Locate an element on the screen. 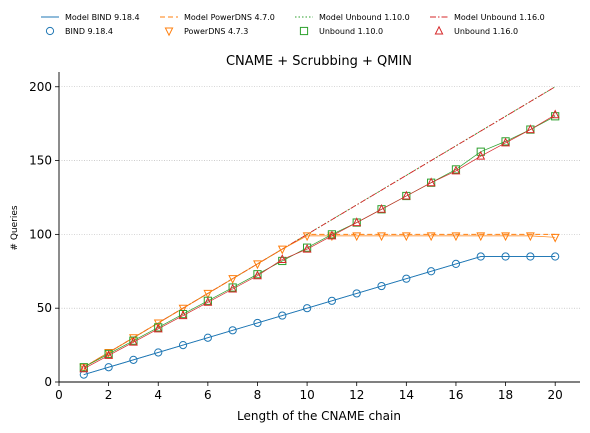 Image resolution: width=590 pixels, height=433 pixels. legend-entry-5: PowerDNS 4.7.3 is located at coordinates (206, 32).